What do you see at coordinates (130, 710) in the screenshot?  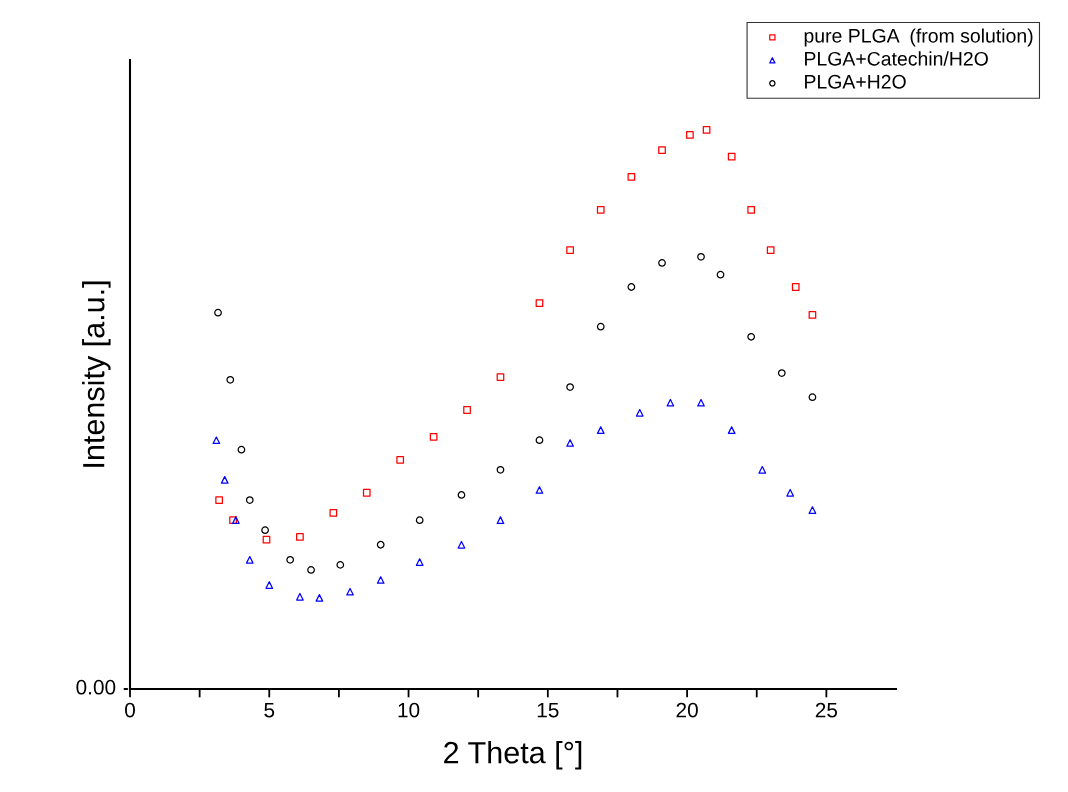 I see `x-tick-label: 0` at bounding box center [130, 710].